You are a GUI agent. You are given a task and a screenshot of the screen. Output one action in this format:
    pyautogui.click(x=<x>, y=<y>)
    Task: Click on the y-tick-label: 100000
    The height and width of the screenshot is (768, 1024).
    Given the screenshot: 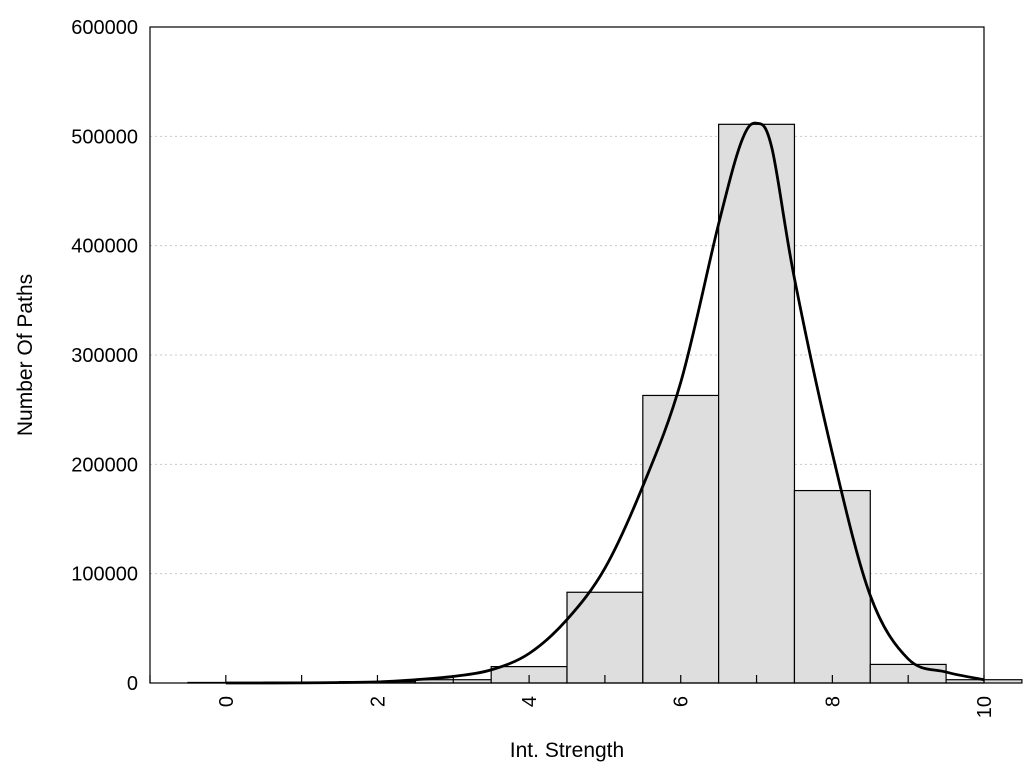 What is the action you would take?
    pyautogui.click(x=104, y=575)
    